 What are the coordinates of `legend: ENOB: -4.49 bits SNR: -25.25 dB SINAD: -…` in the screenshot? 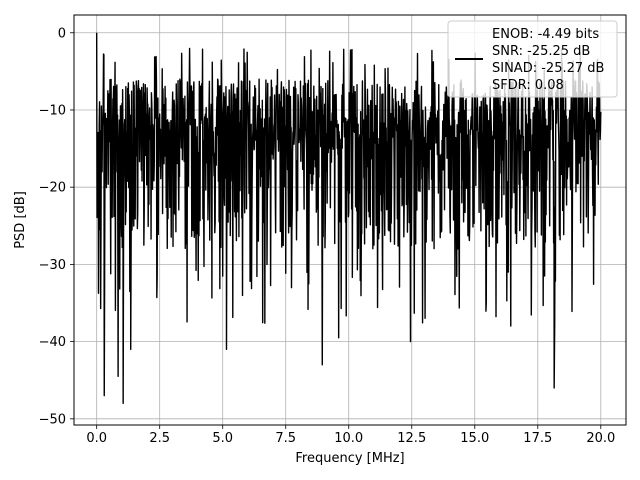 It's located at (532, 59).